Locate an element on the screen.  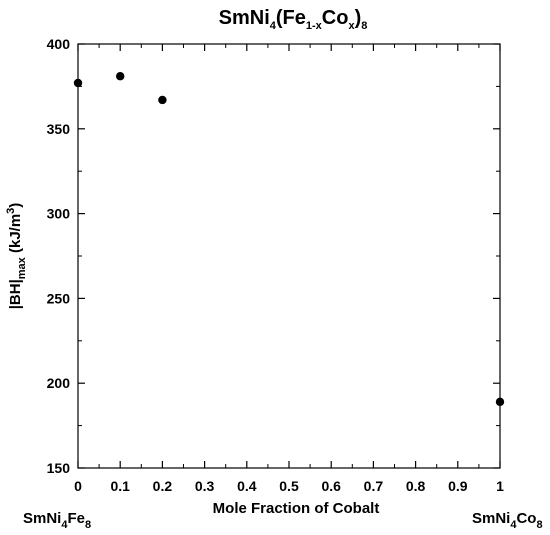
y-tick-label: 400 is located at coordinates (59, 44).